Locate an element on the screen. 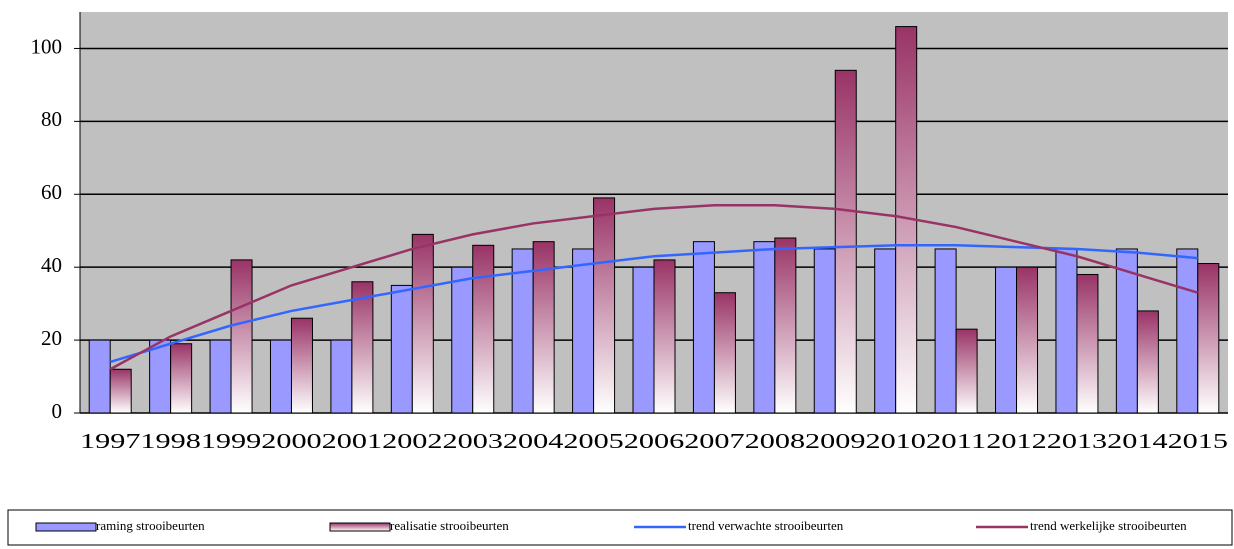 The height and width of the screenshot is (549, 1234). x-tick-label: 2012 is located at coordinates (1016, 441).